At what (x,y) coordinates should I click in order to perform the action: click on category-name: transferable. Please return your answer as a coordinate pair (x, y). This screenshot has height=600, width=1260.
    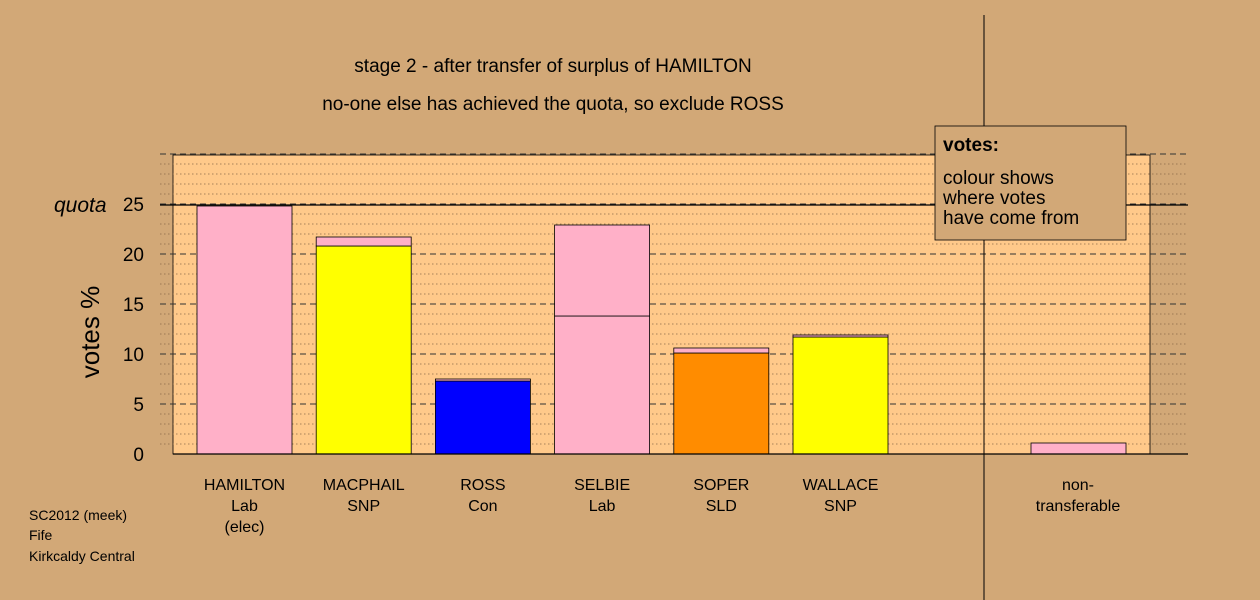
    Looking at the image, I should click on (1078, 506).